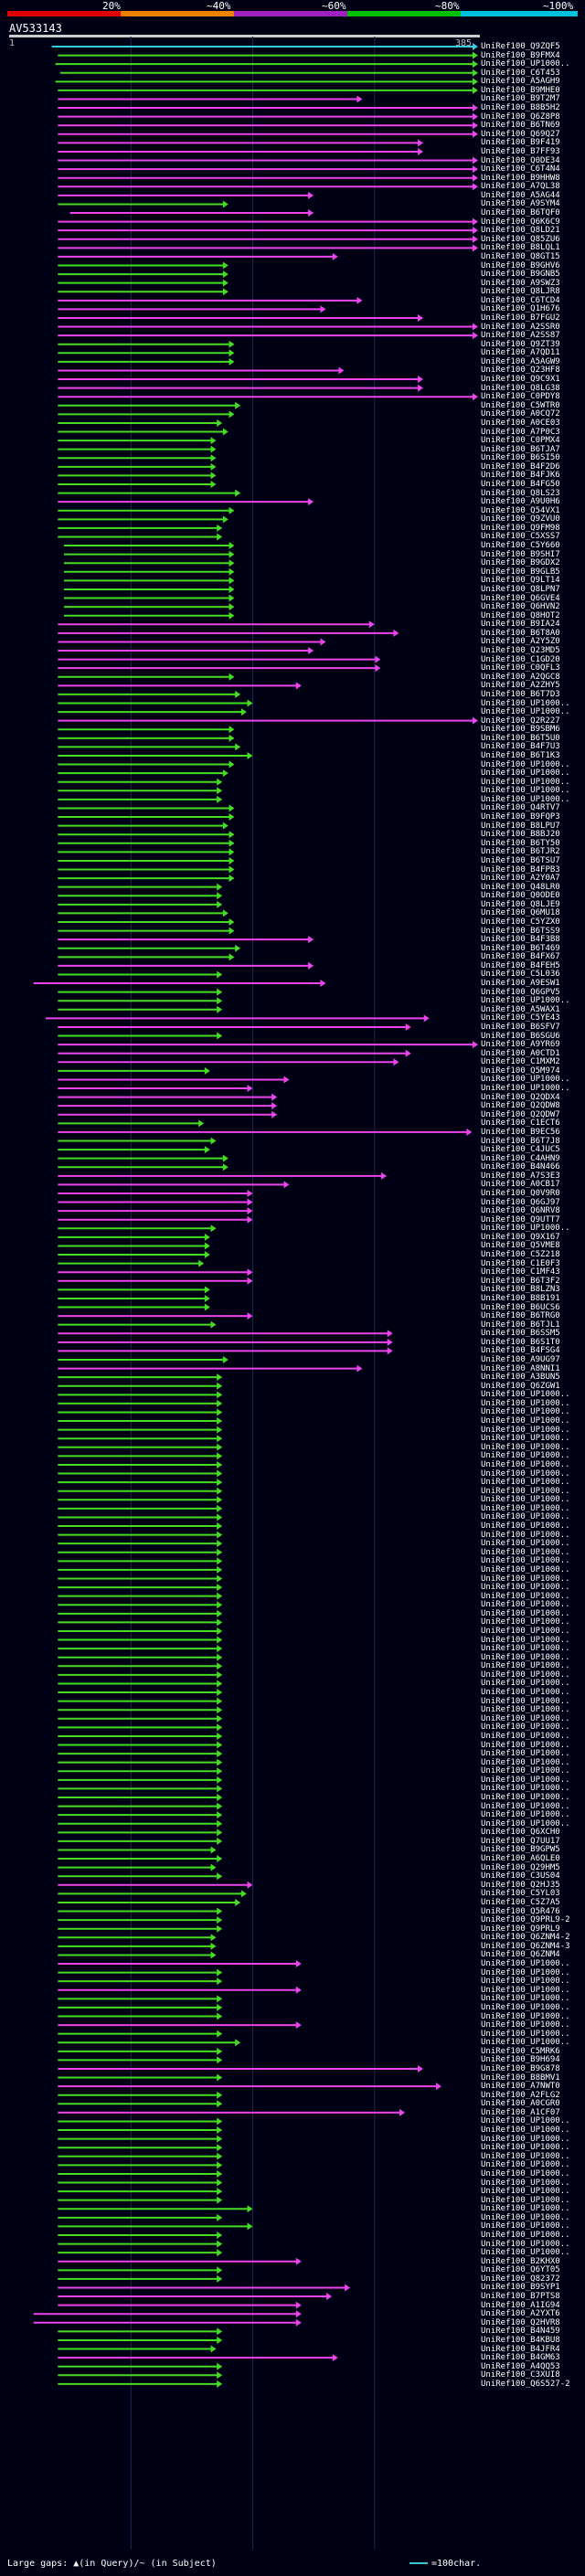 This screenshot has height=2576, width=585. Describe the element at coordinates (520, 1123) in the screenshot. I see `hit-label: UniRef100_C1ECT6` at that location.